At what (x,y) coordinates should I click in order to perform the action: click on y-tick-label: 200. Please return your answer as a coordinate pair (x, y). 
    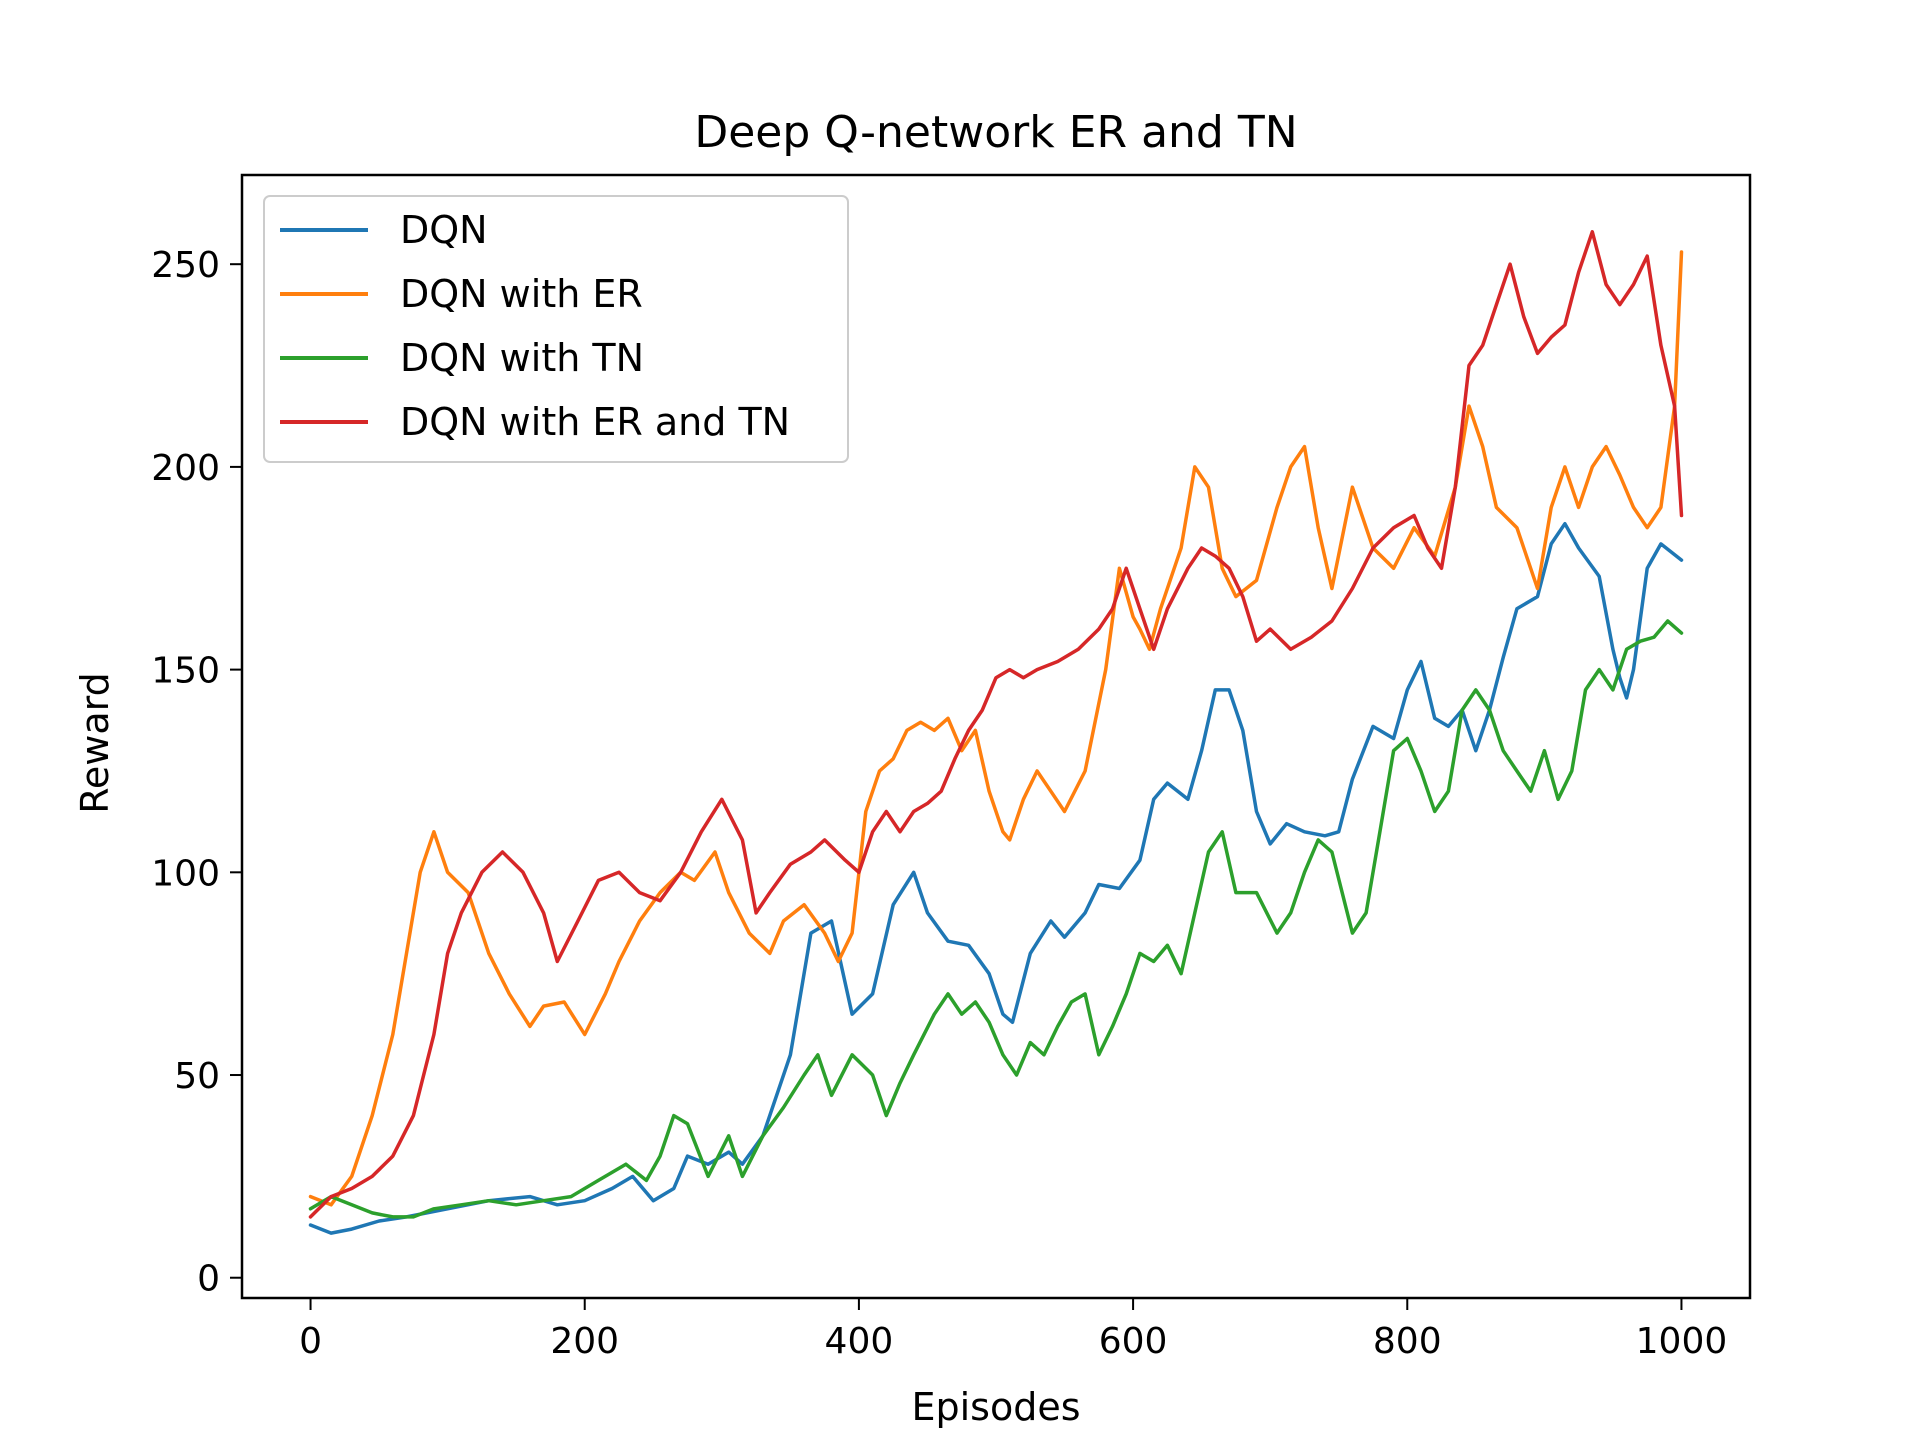
    Looking at the image, I should click on (185, 468).